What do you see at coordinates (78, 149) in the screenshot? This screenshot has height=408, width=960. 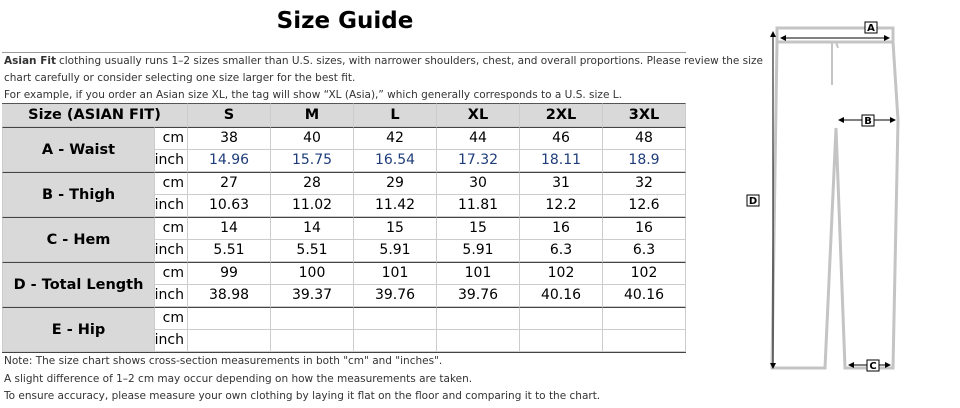 I see `row-label: A - Waist` at bounding box center [78, 149].